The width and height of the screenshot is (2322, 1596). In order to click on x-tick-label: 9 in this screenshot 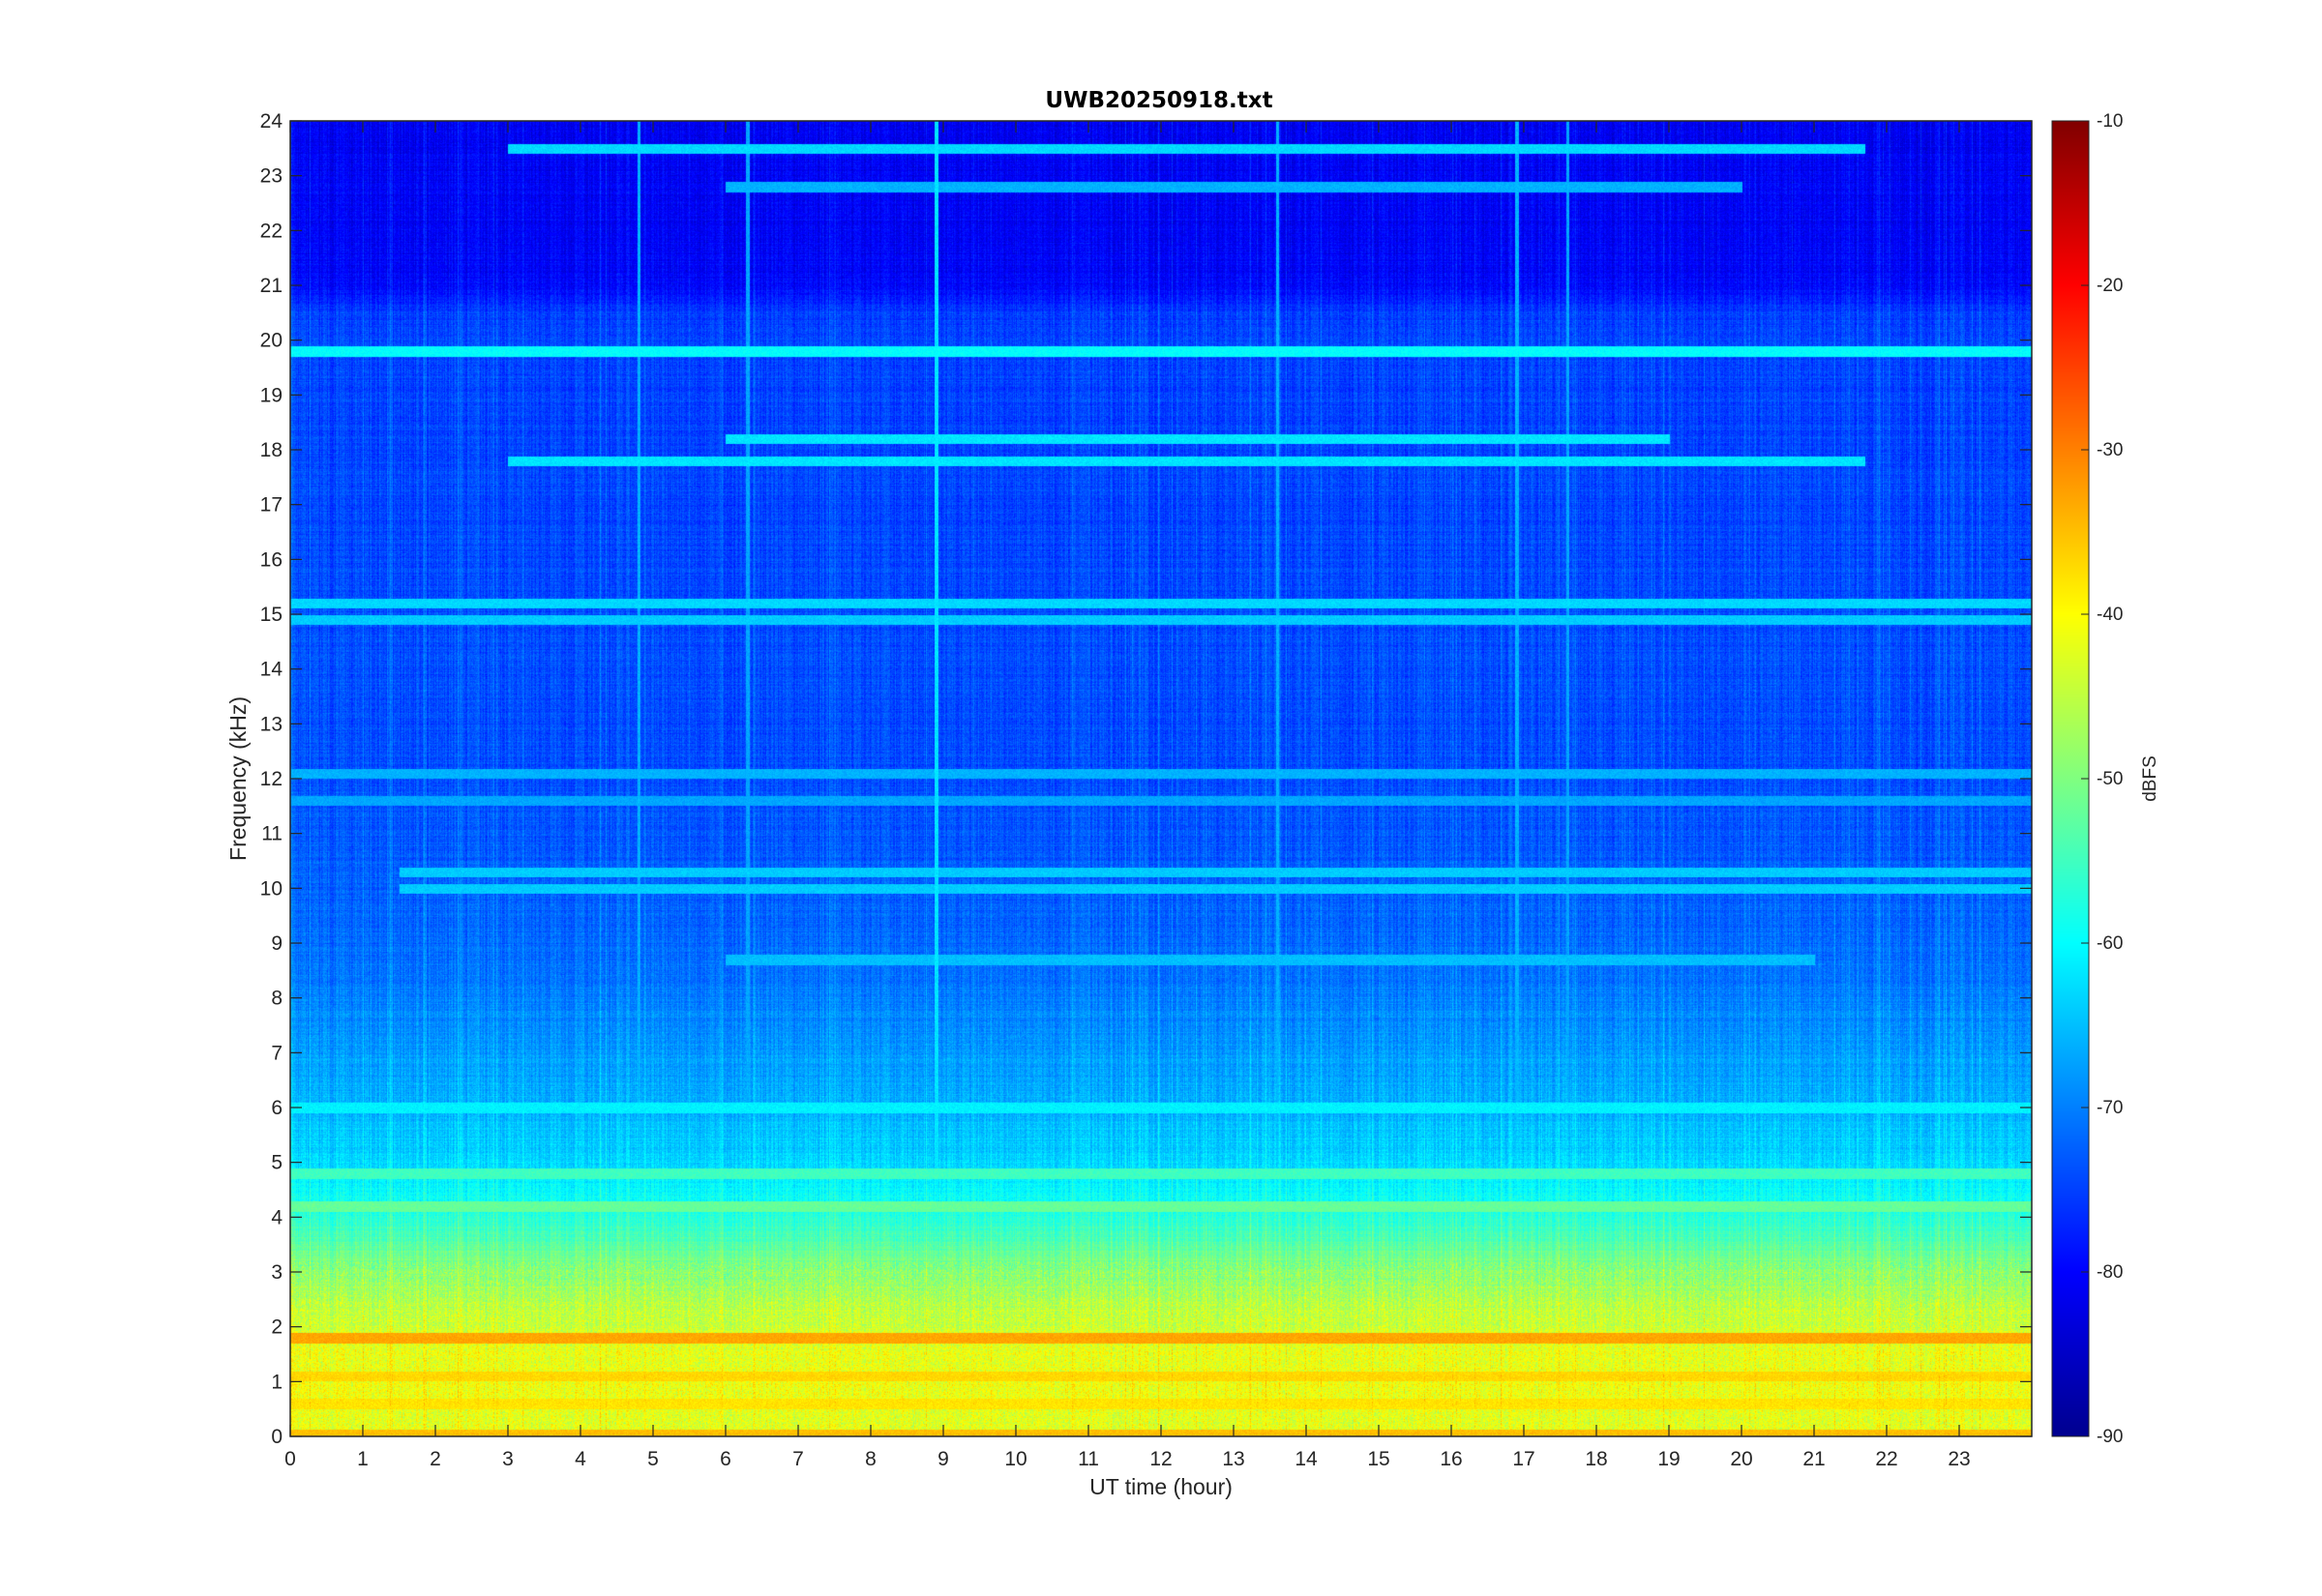, I will do `click(943, 1459)`.